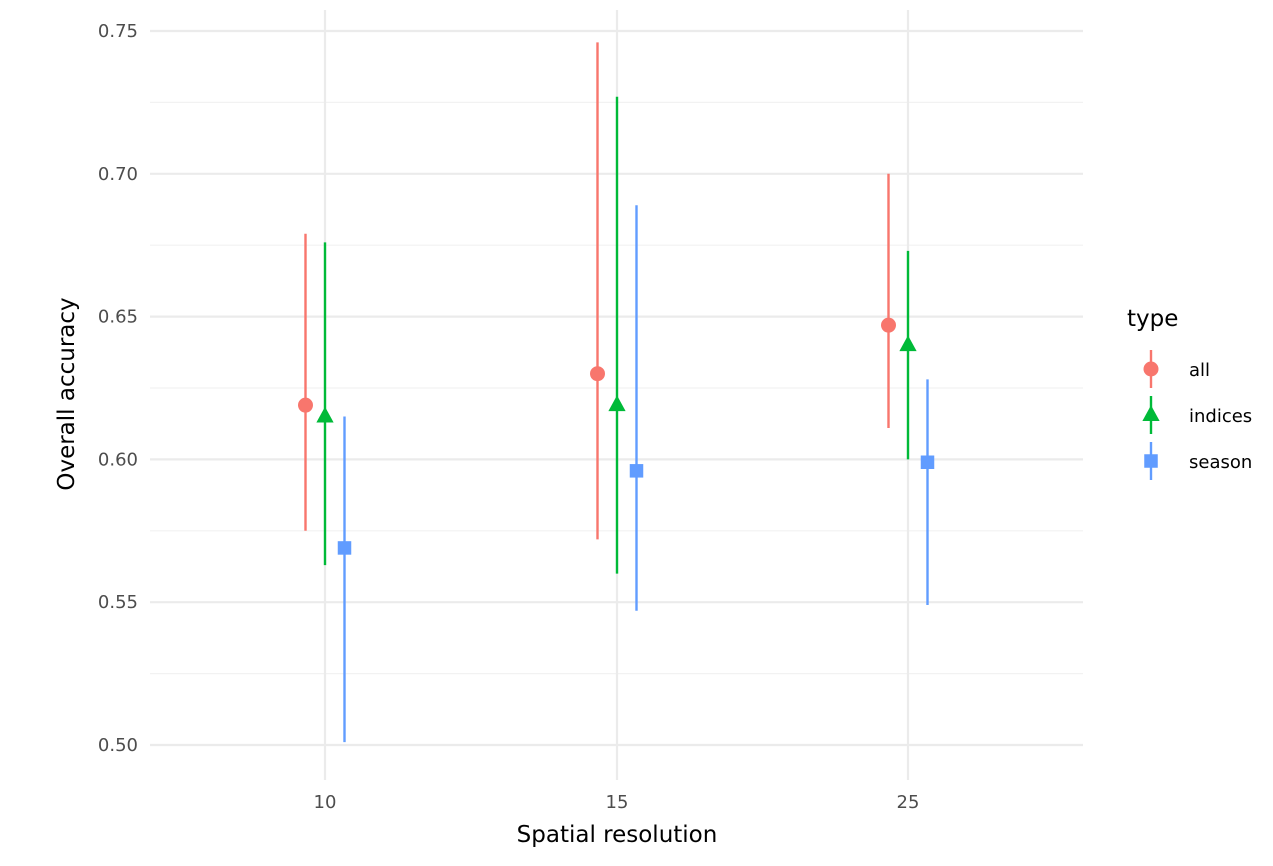 The image size is (1273, 866). Describe the element at coordinates (1152, 319) in the screenshot. I see `legend-title: type` at that location.